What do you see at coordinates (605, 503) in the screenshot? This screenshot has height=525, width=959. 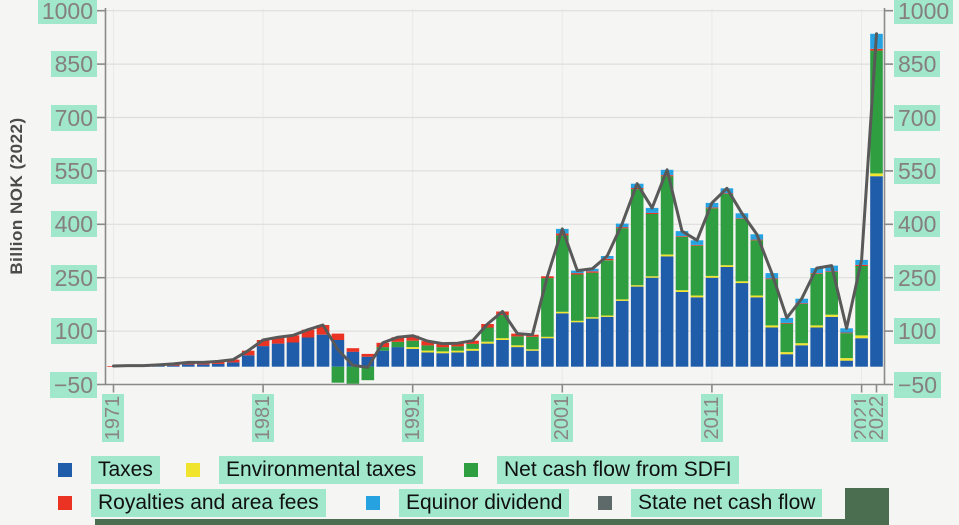 I see `state-net-cash-flow-swatch-icon` at bounding box center [605, 503].